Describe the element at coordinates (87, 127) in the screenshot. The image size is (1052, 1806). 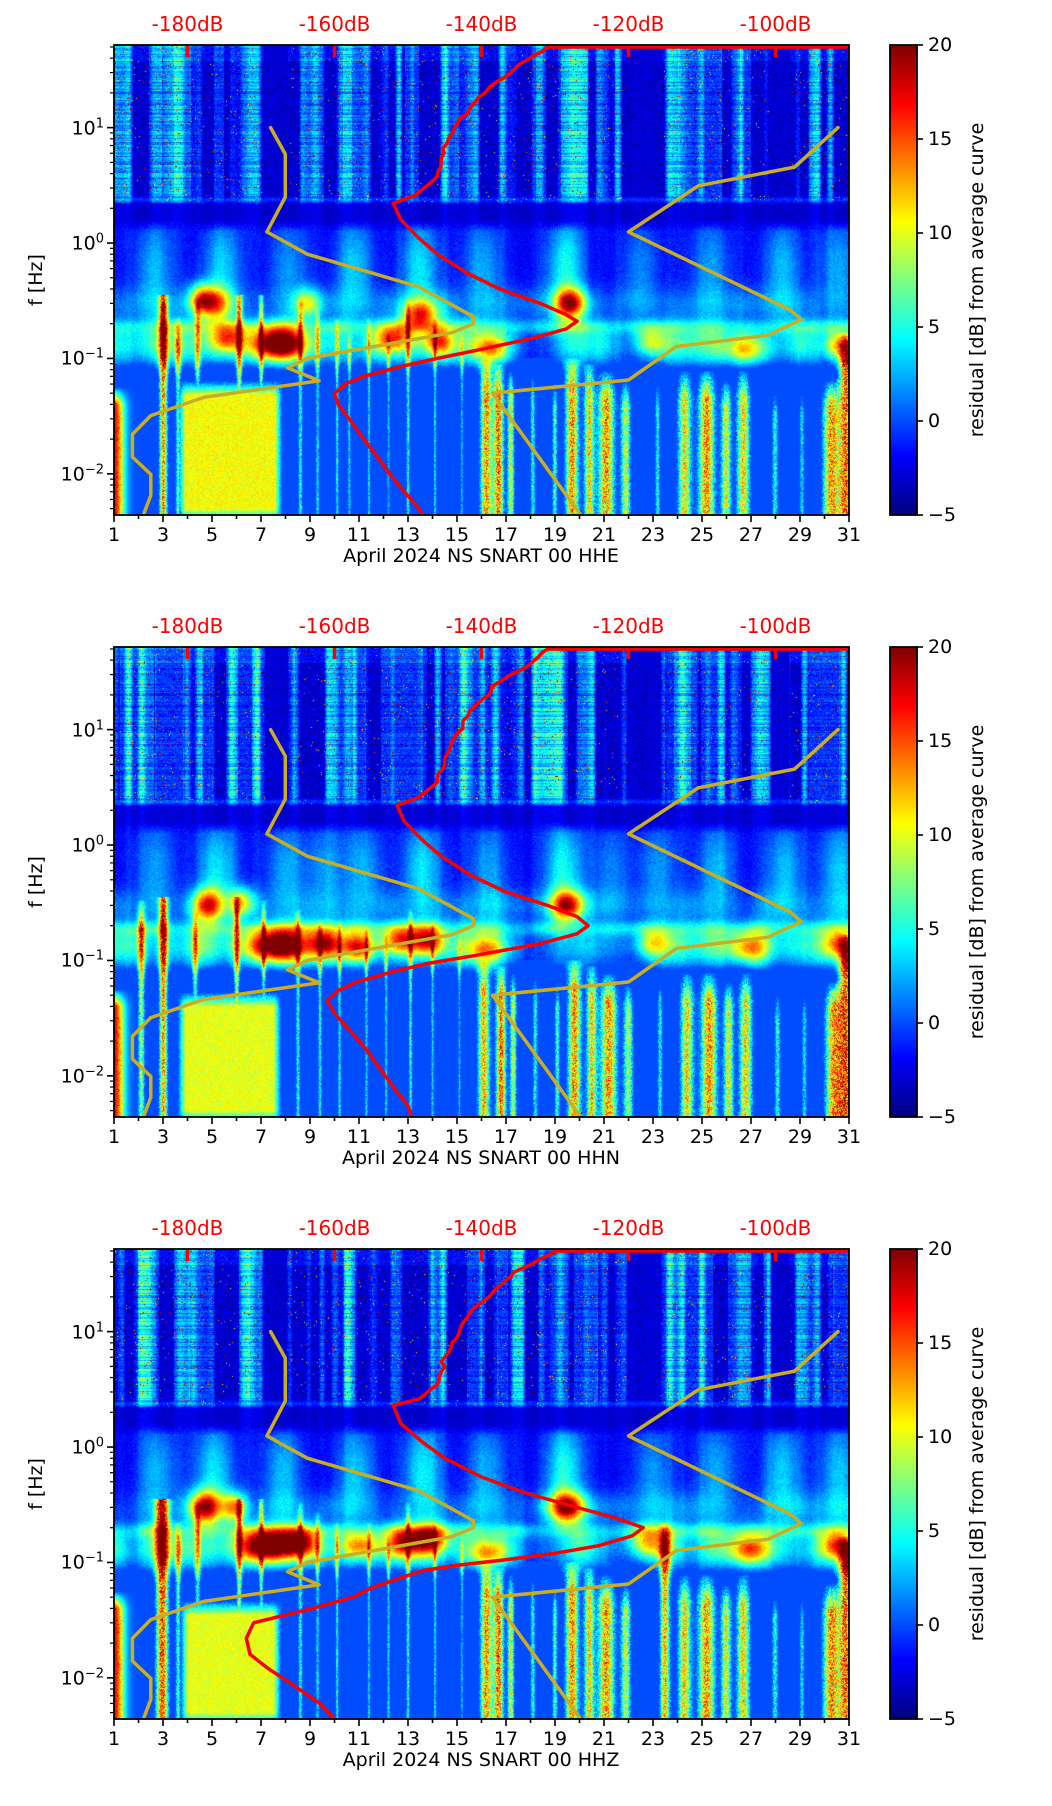
I see `y-tick-label: 10¹` at that location.